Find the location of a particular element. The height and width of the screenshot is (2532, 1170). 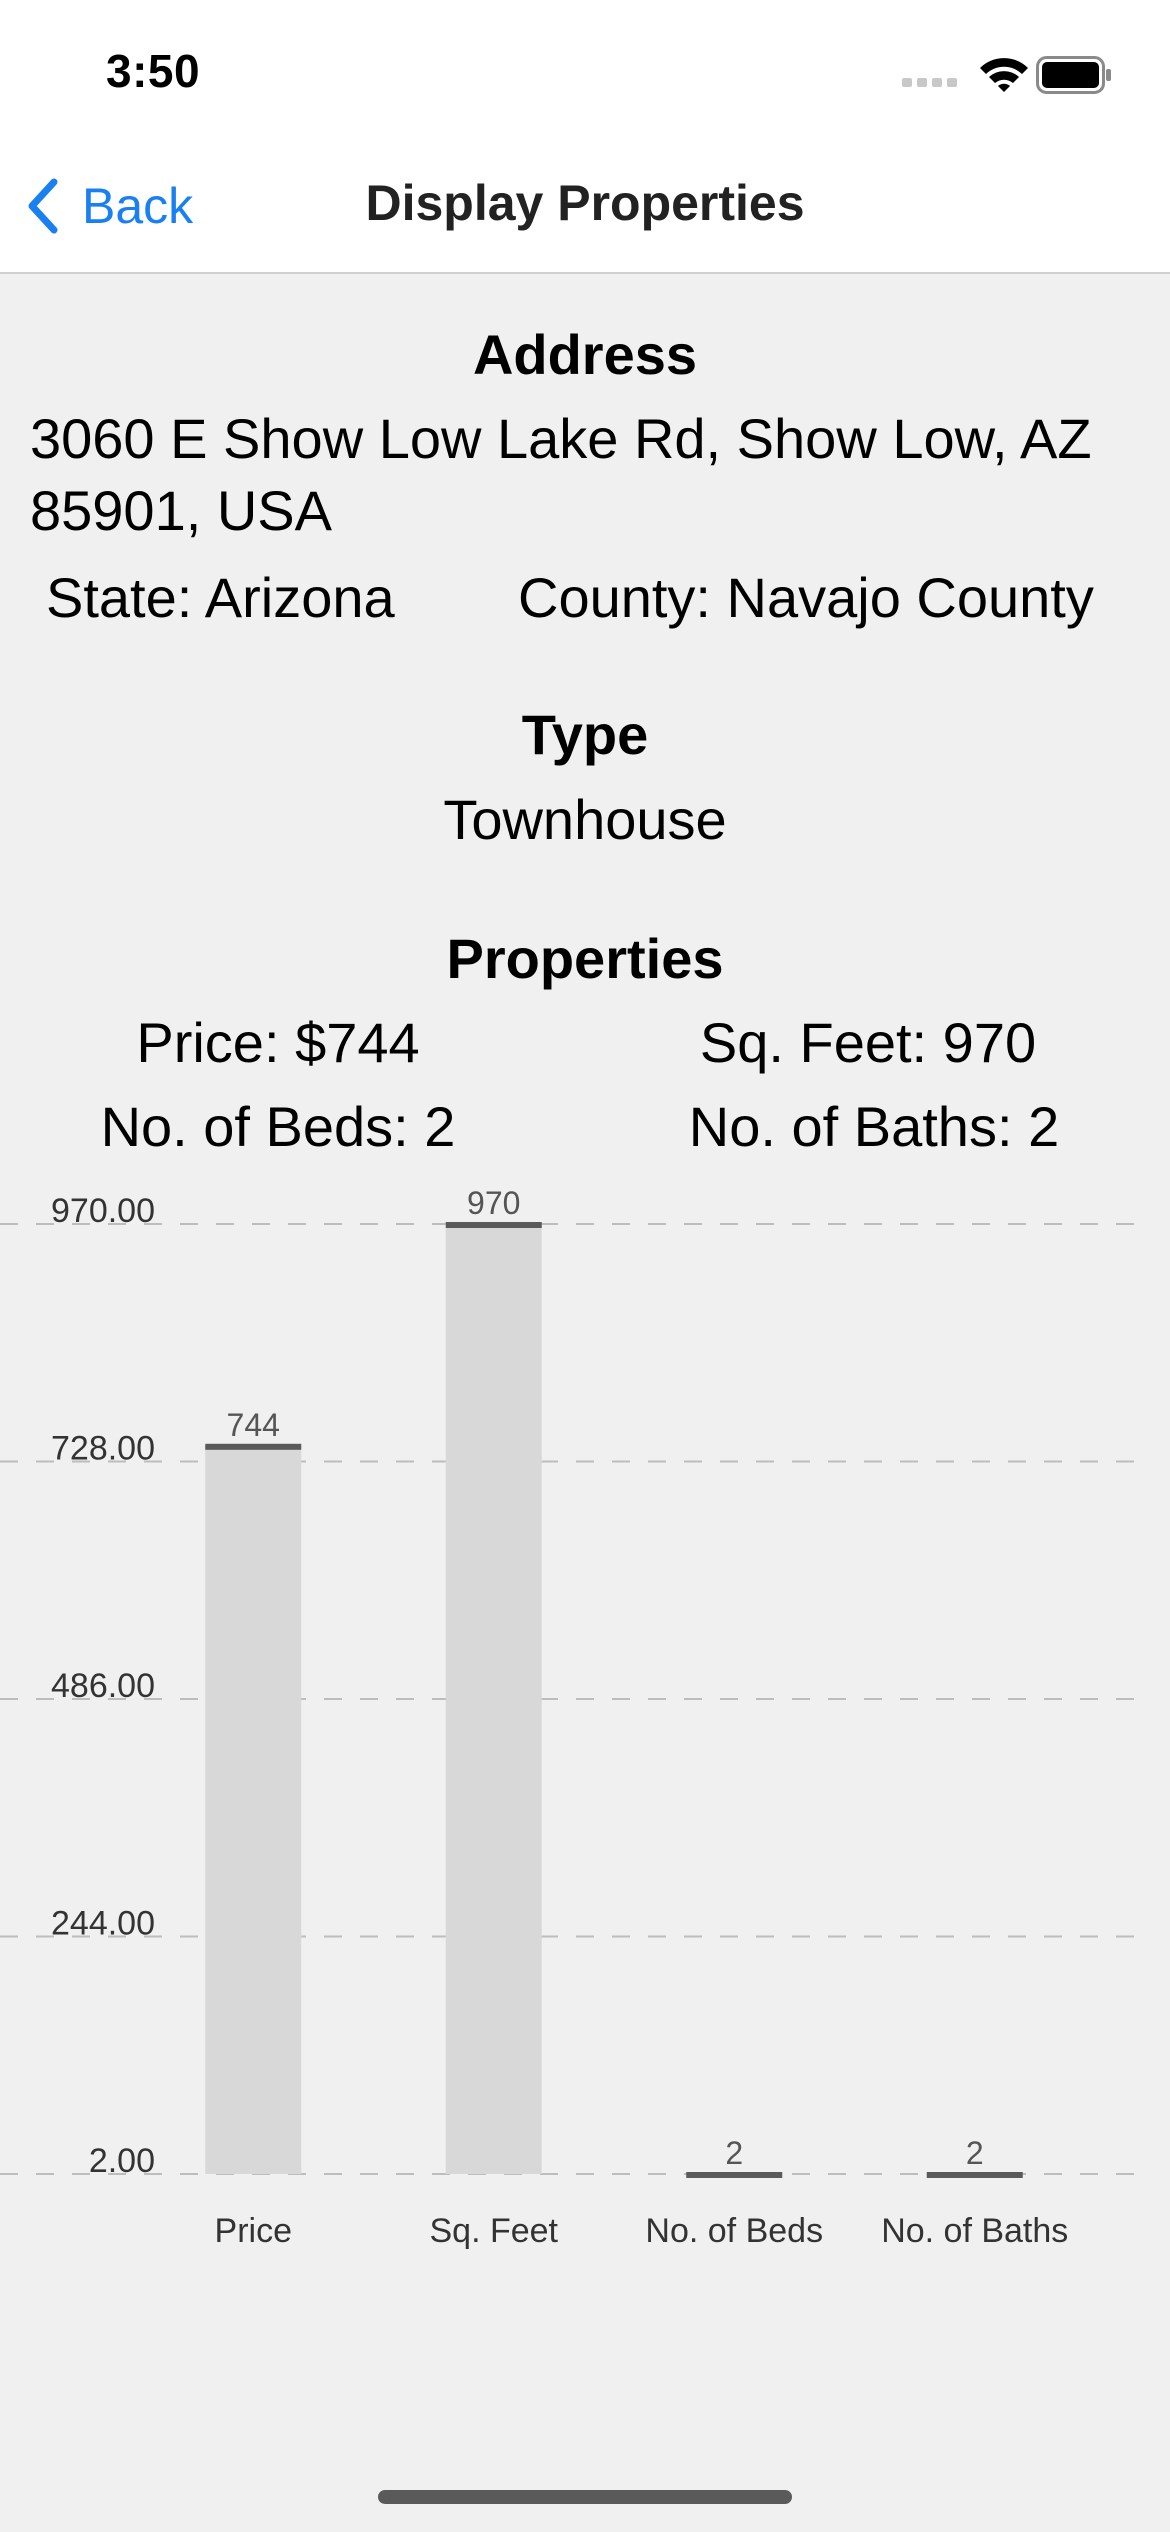

address-heading: Address is located at coordinates (585, 354).